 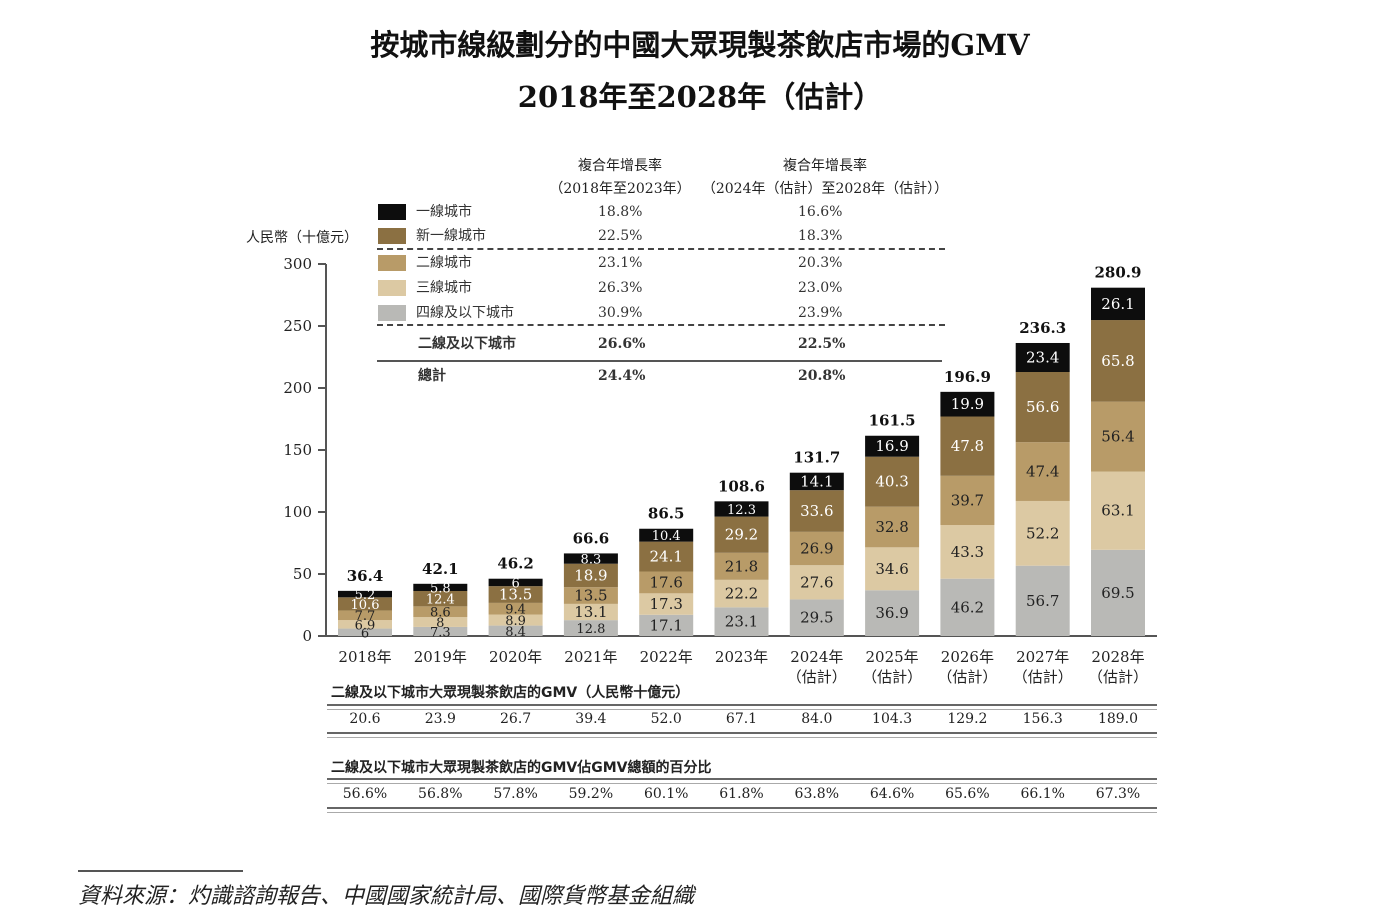 What do you see at coordinates (817, 794) in the screenshot?
I see `table-share-cell: 63.8%` at bounding box center [817, 794].